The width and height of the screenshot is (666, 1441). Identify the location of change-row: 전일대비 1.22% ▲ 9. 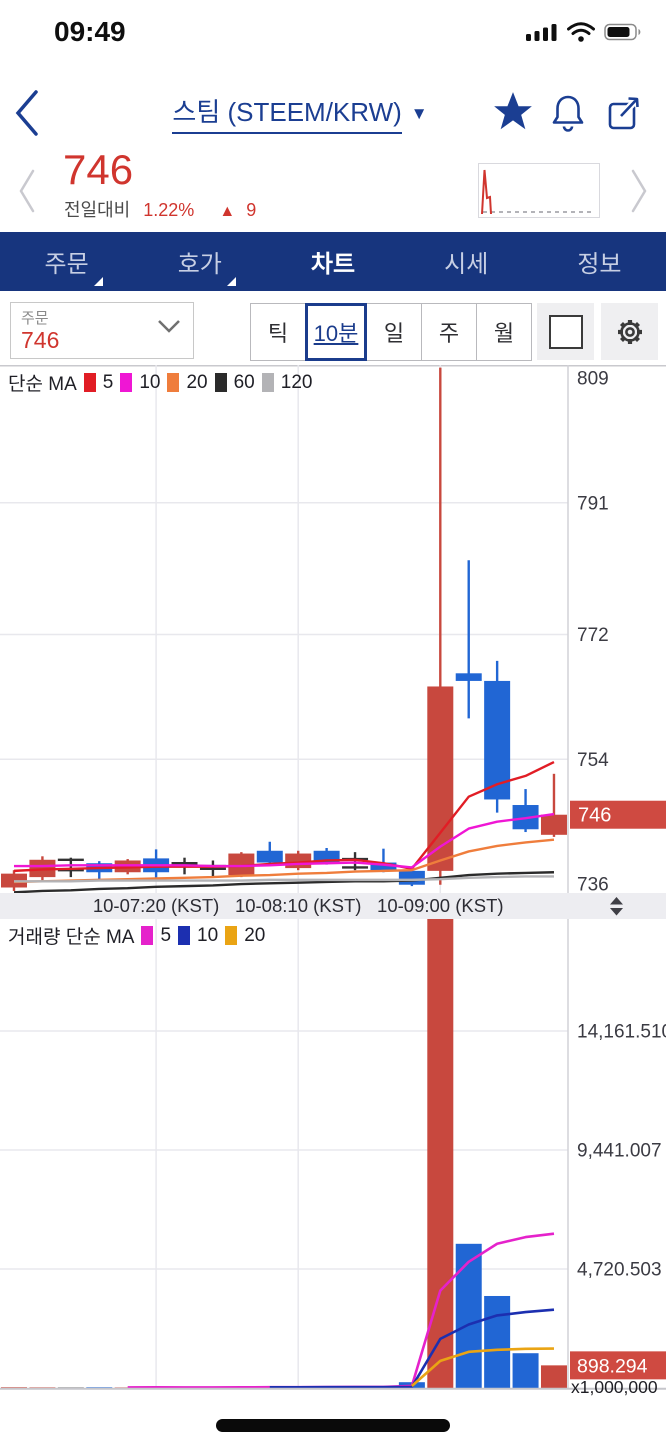
(160, 209).